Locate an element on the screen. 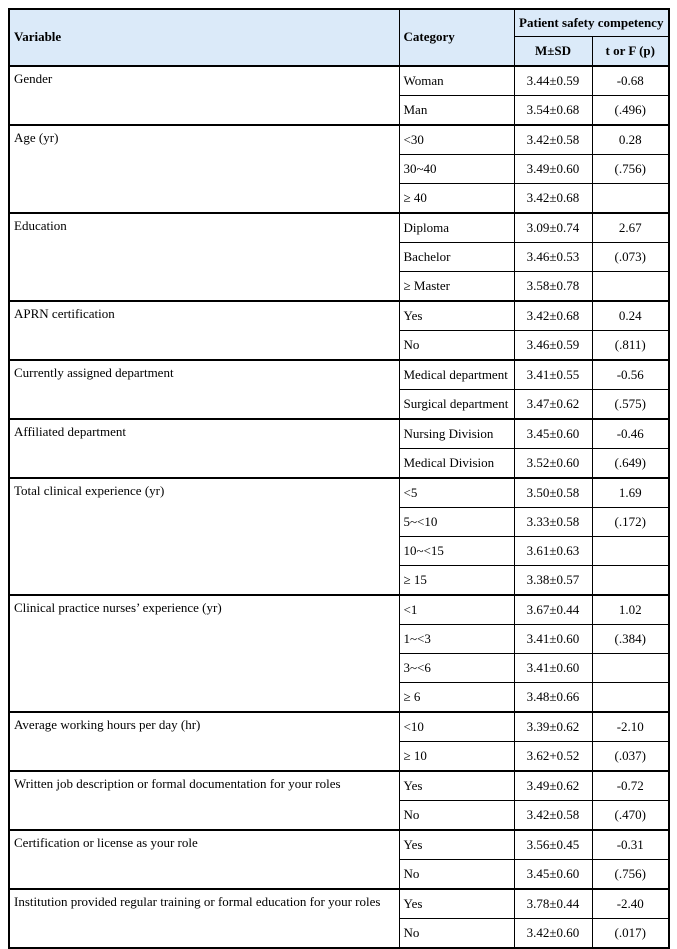  stat-cell: (.384) is located at coordinates (630, 639).